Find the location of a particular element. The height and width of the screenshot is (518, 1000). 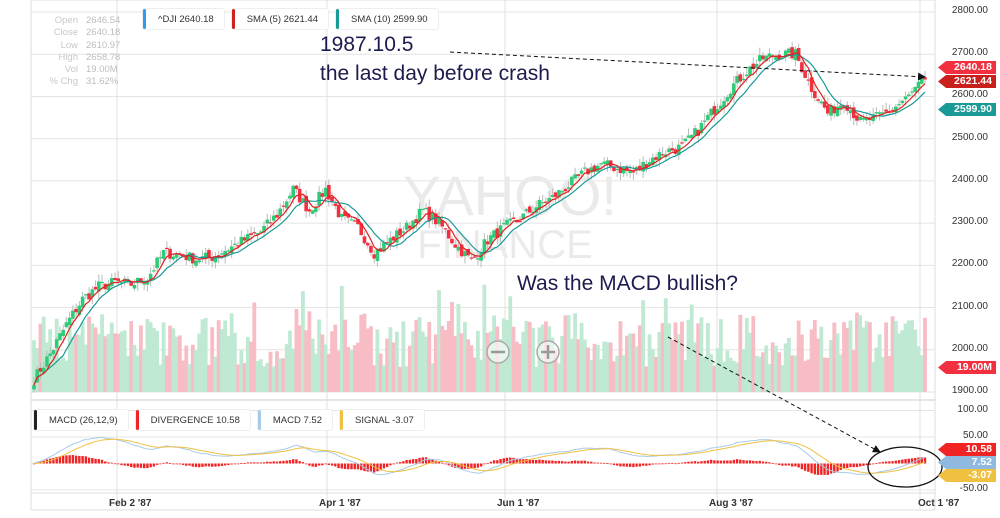

legend-item: ^DJI 2640.18 is located at coordinates (183, 19).